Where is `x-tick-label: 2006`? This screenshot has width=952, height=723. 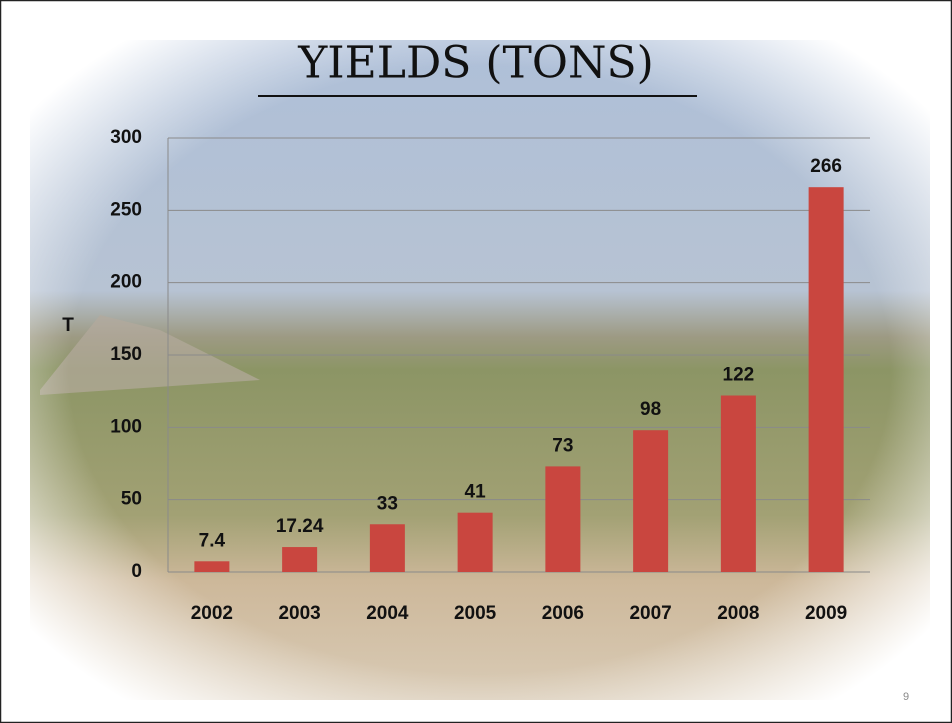 x-tick-label: 2006 is located at coordinates (563, 613).